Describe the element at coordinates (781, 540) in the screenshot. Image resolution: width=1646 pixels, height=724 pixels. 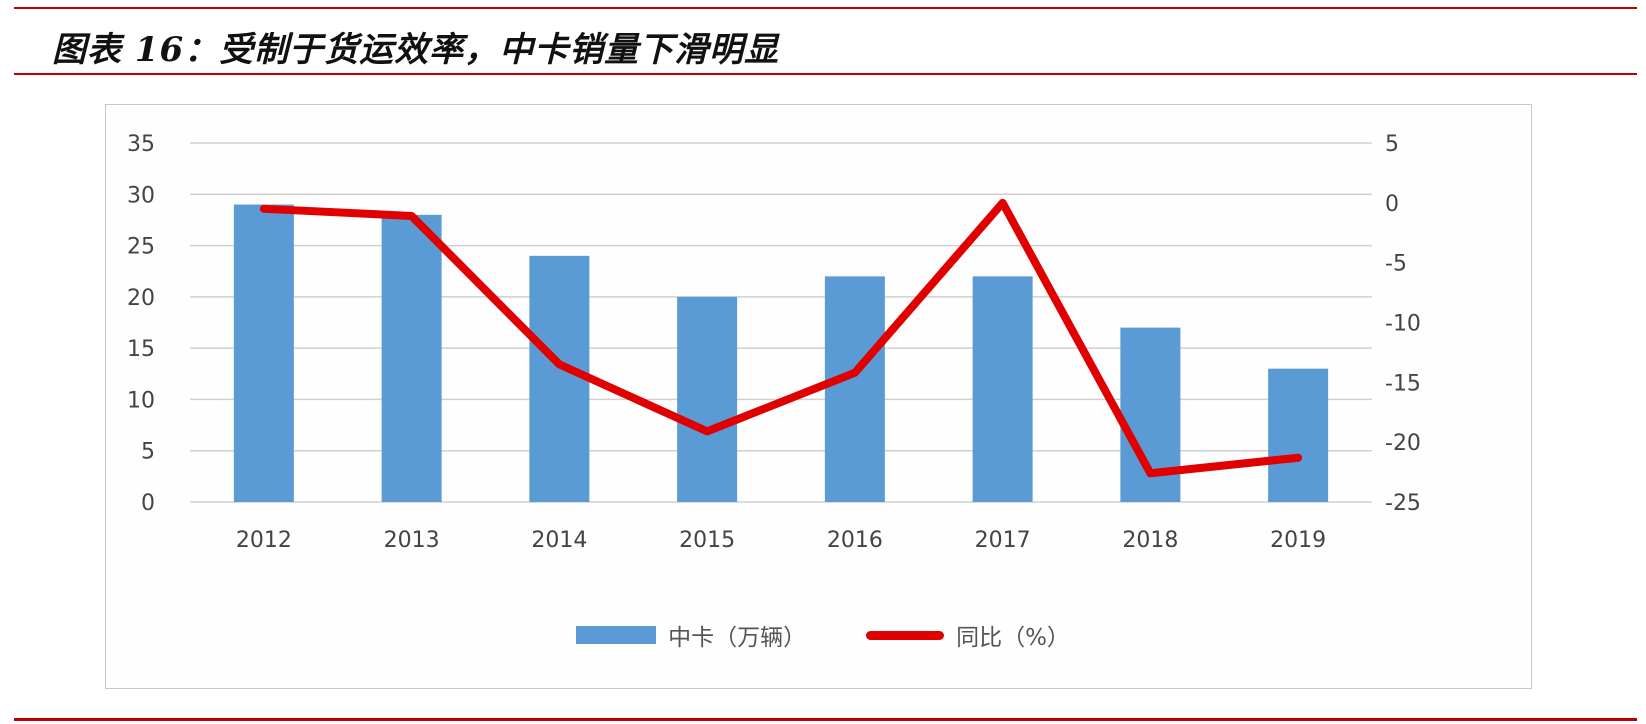
I see `x-axis-ticks: 2012 2013 2014 2015 2016 2017 2018 2019` at that location.